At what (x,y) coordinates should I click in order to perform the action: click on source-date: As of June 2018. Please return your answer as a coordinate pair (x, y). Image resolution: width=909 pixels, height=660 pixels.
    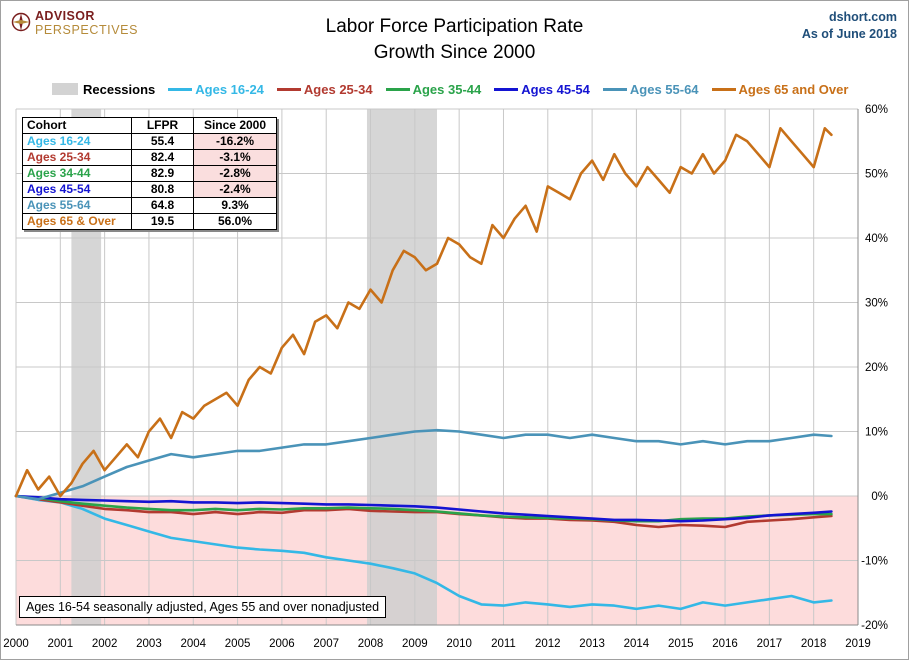
    Looking at the image, I should click on (849, 34).